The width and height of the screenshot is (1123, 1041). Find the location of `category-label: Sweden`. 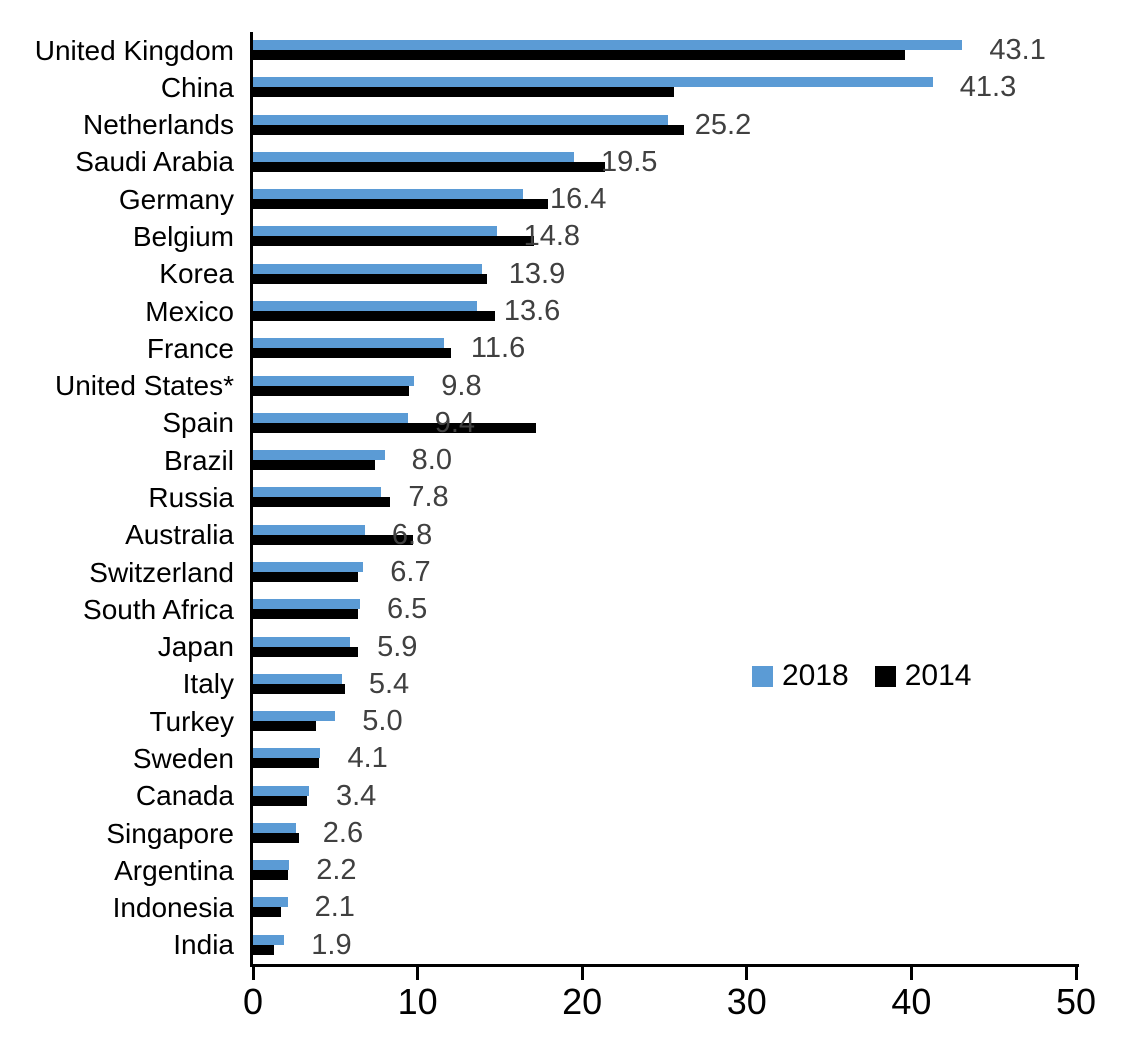

category-label: Sweden is located at coordinates (183, 758).